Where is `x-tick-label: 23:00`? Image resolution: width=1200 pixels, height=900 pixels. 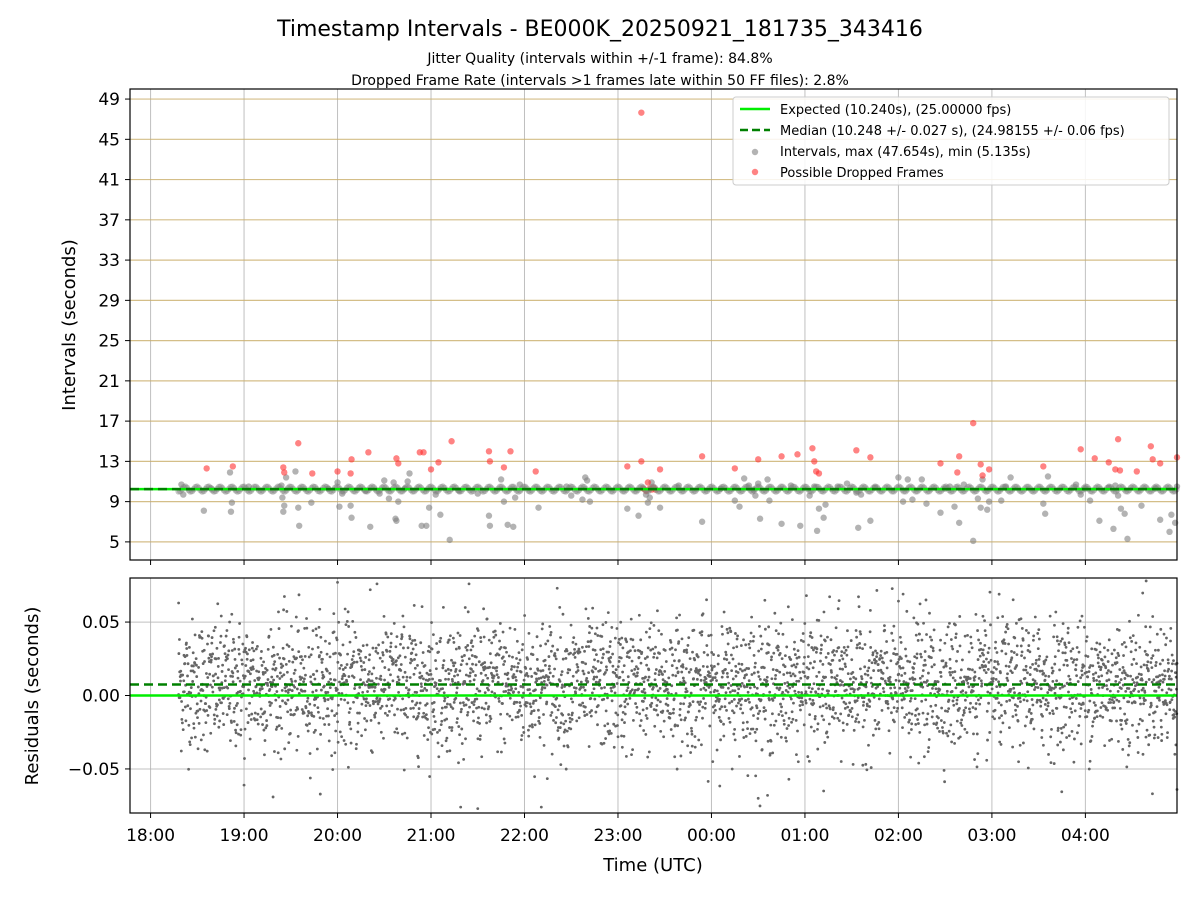
x-tick-label: 23:00 is located at coordinates (617, 836).